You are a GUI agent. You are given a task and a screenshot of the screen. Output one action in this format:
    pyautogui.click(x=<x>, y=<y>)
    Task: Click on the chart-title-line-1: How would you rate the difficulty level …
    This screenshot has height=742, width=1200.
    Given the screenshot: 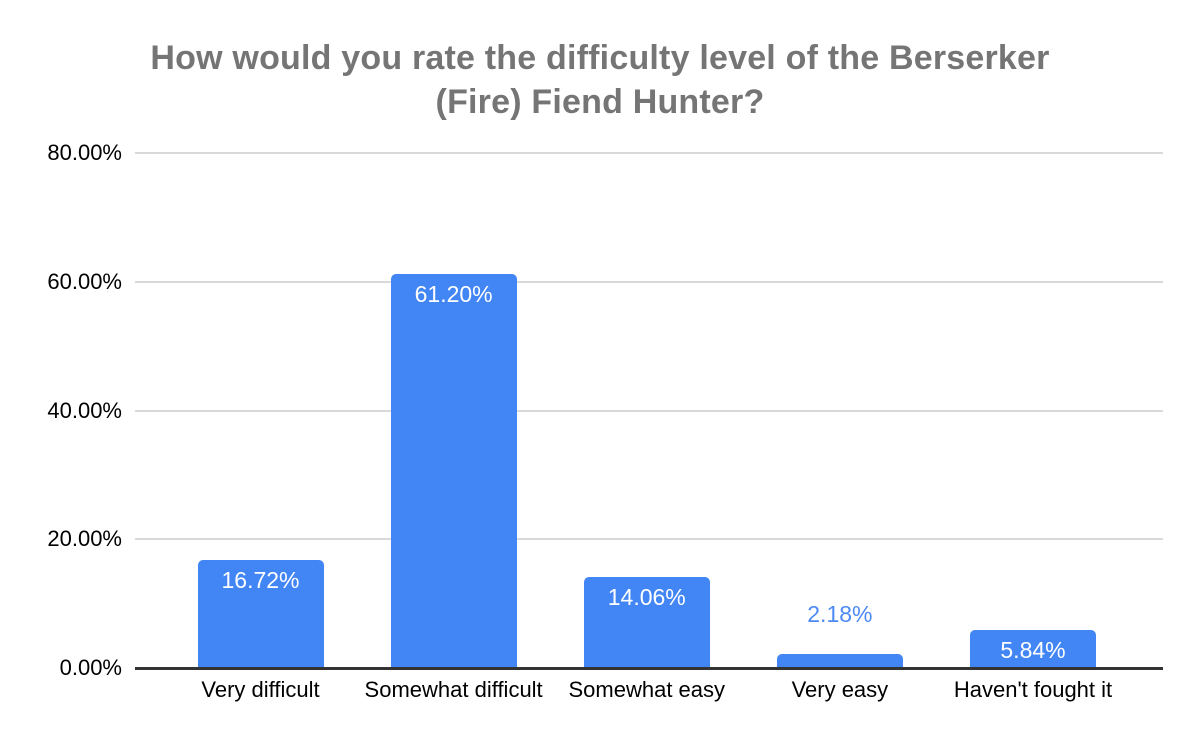 What is the action you would take?
    pyautogui.click(x=600, y=58)
    